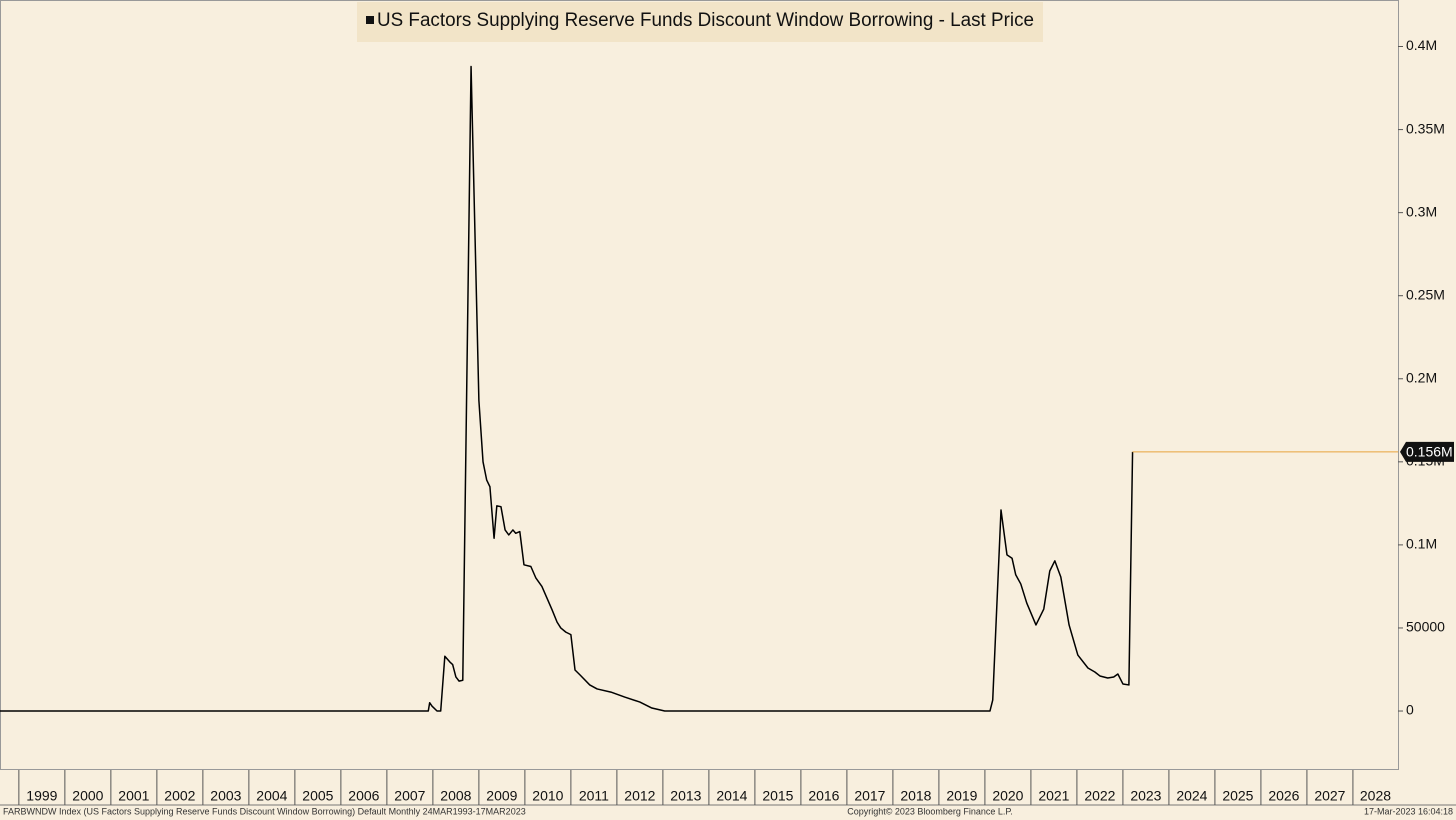 This screenshot has width=1456, height=820. Describe the element at coordinates (41, 796) in the screenshot. I see `x-tick-label: 1999` at that location.